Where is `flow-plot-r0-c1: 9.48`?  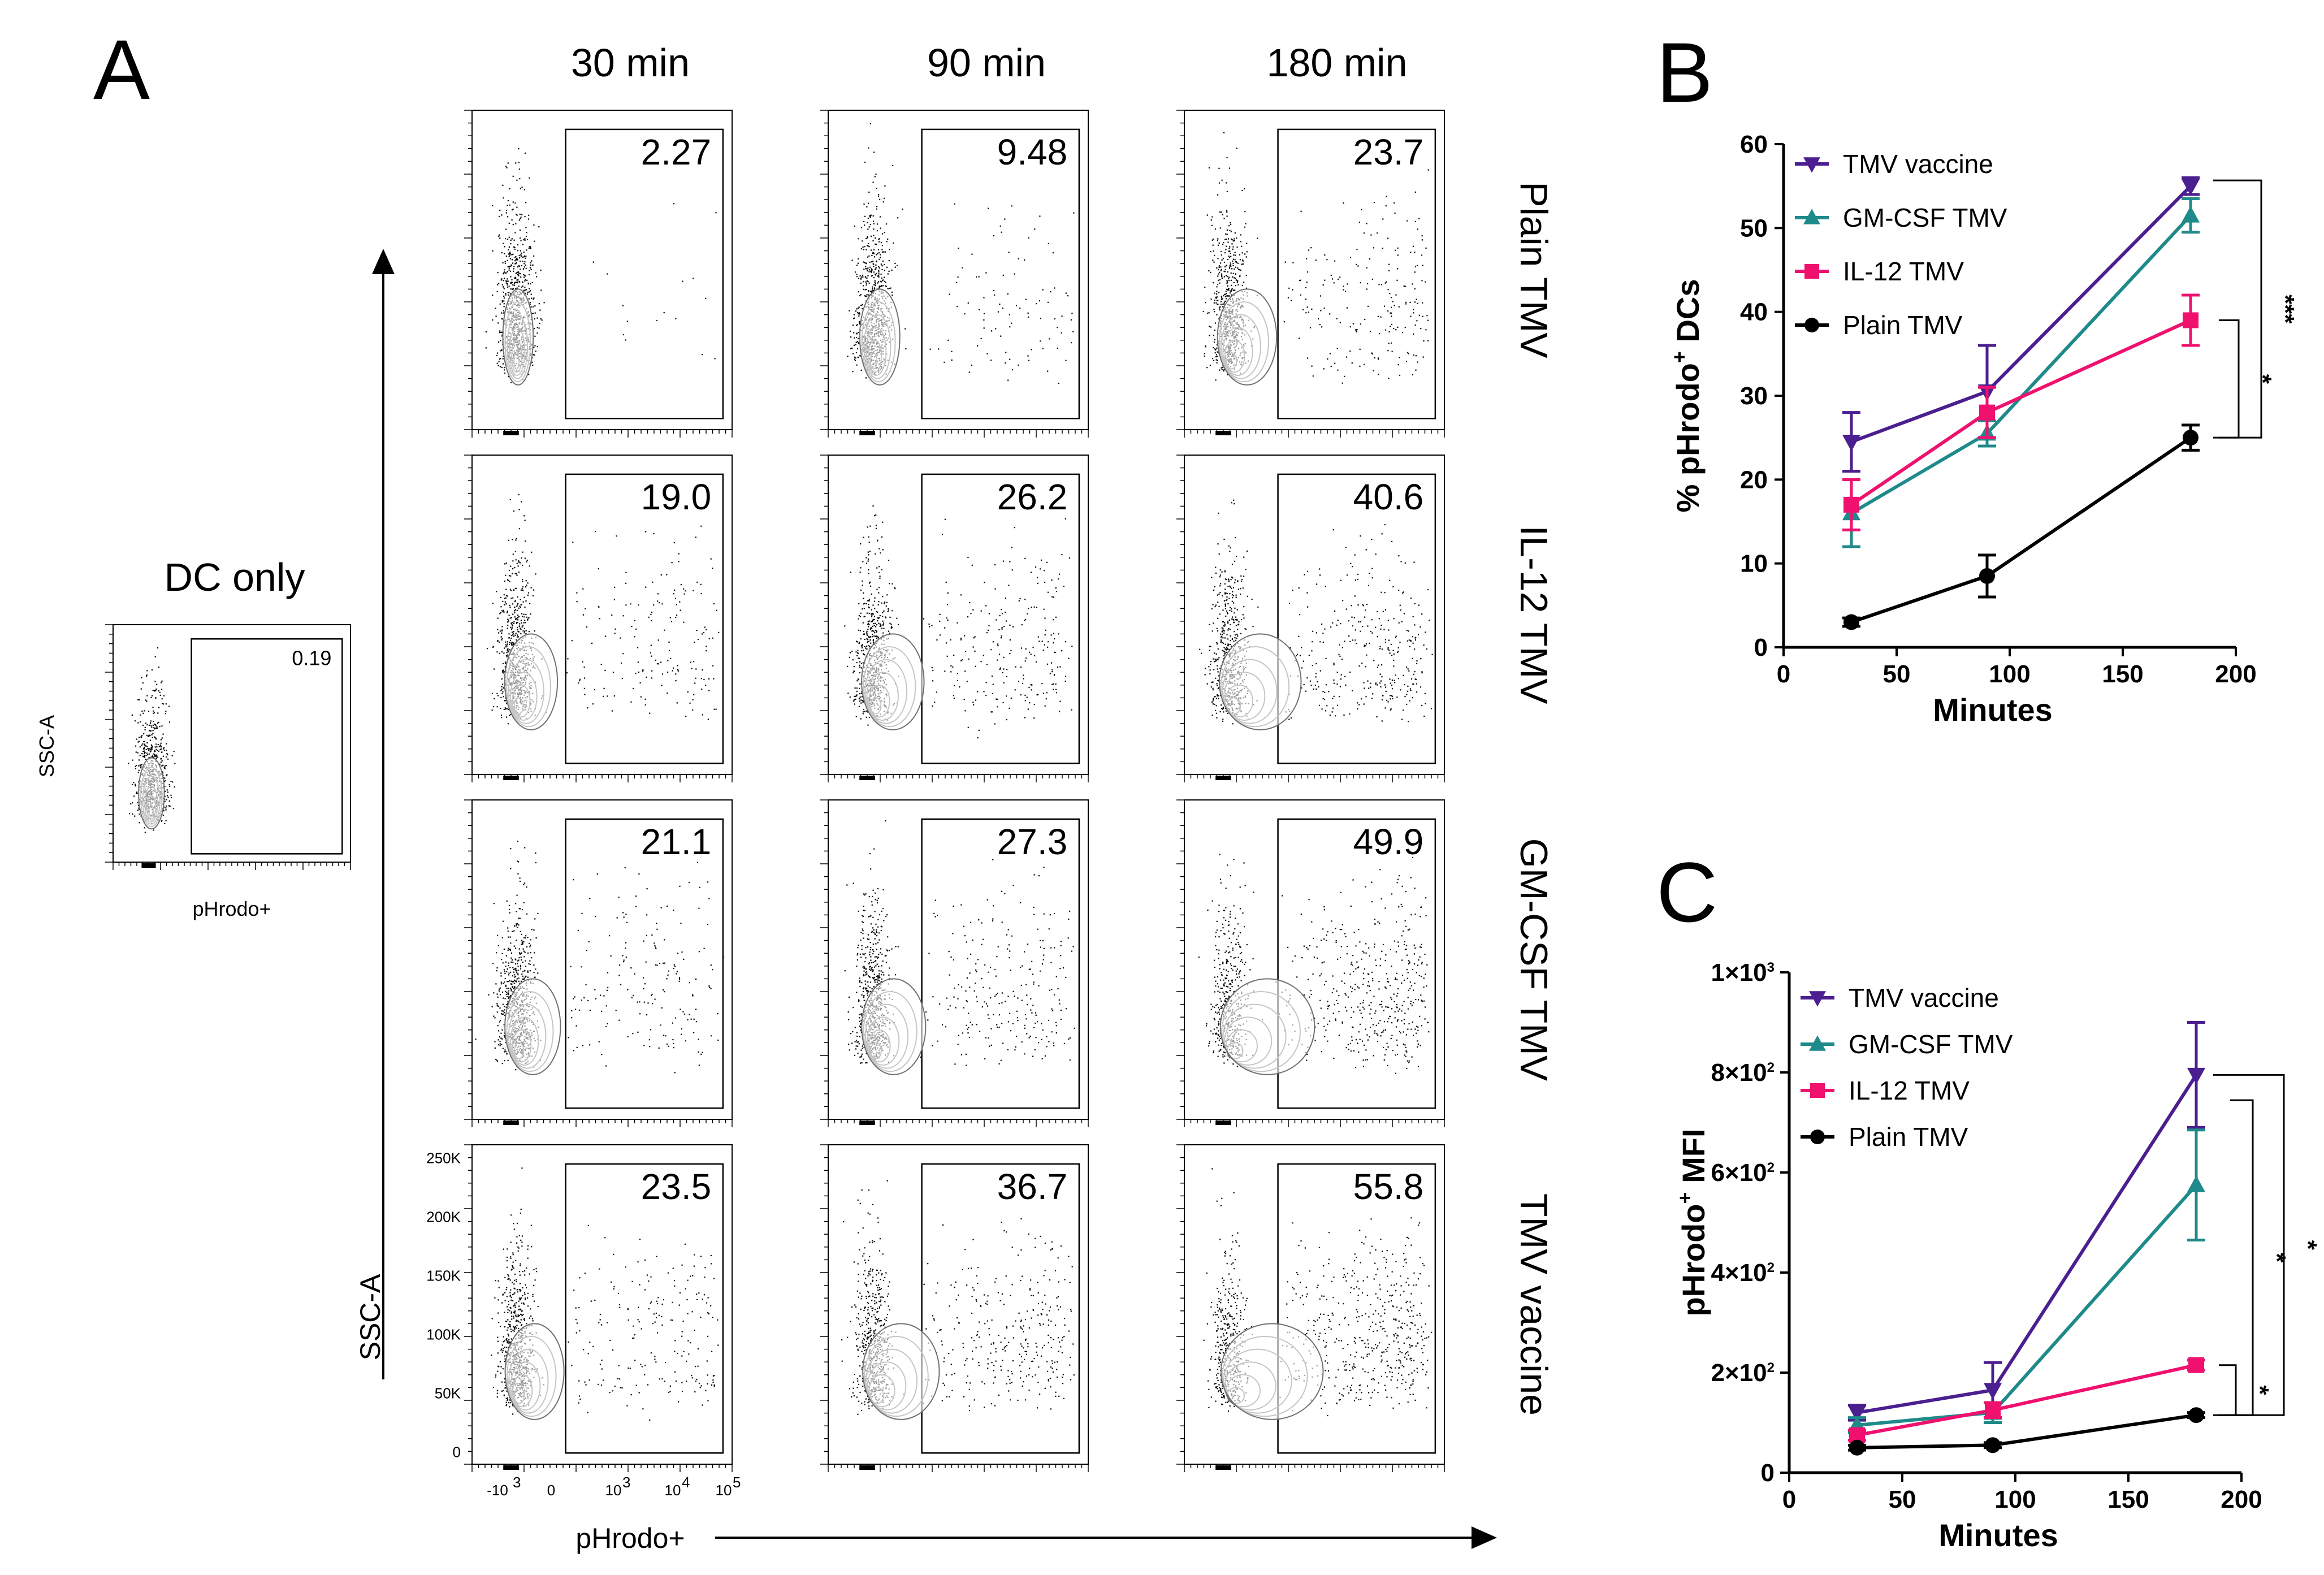
flow-plot-r0-c1: 9.48 is located at coordinates (954, 274).